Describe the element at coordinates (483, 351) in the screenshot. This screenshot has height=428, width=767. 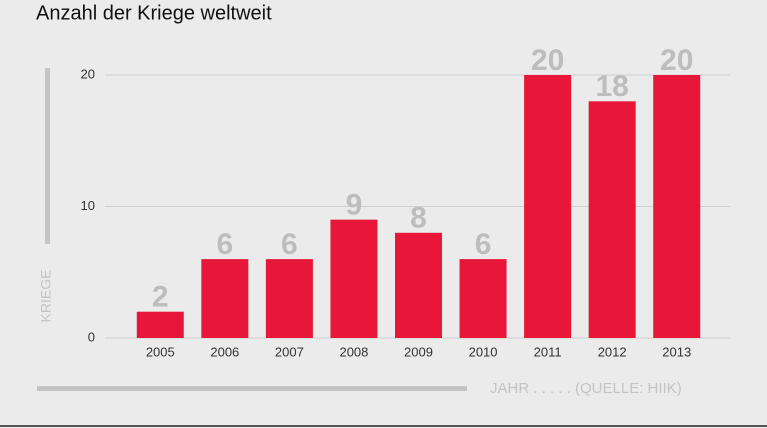
I see `x-tick-label: 2010` at that location.